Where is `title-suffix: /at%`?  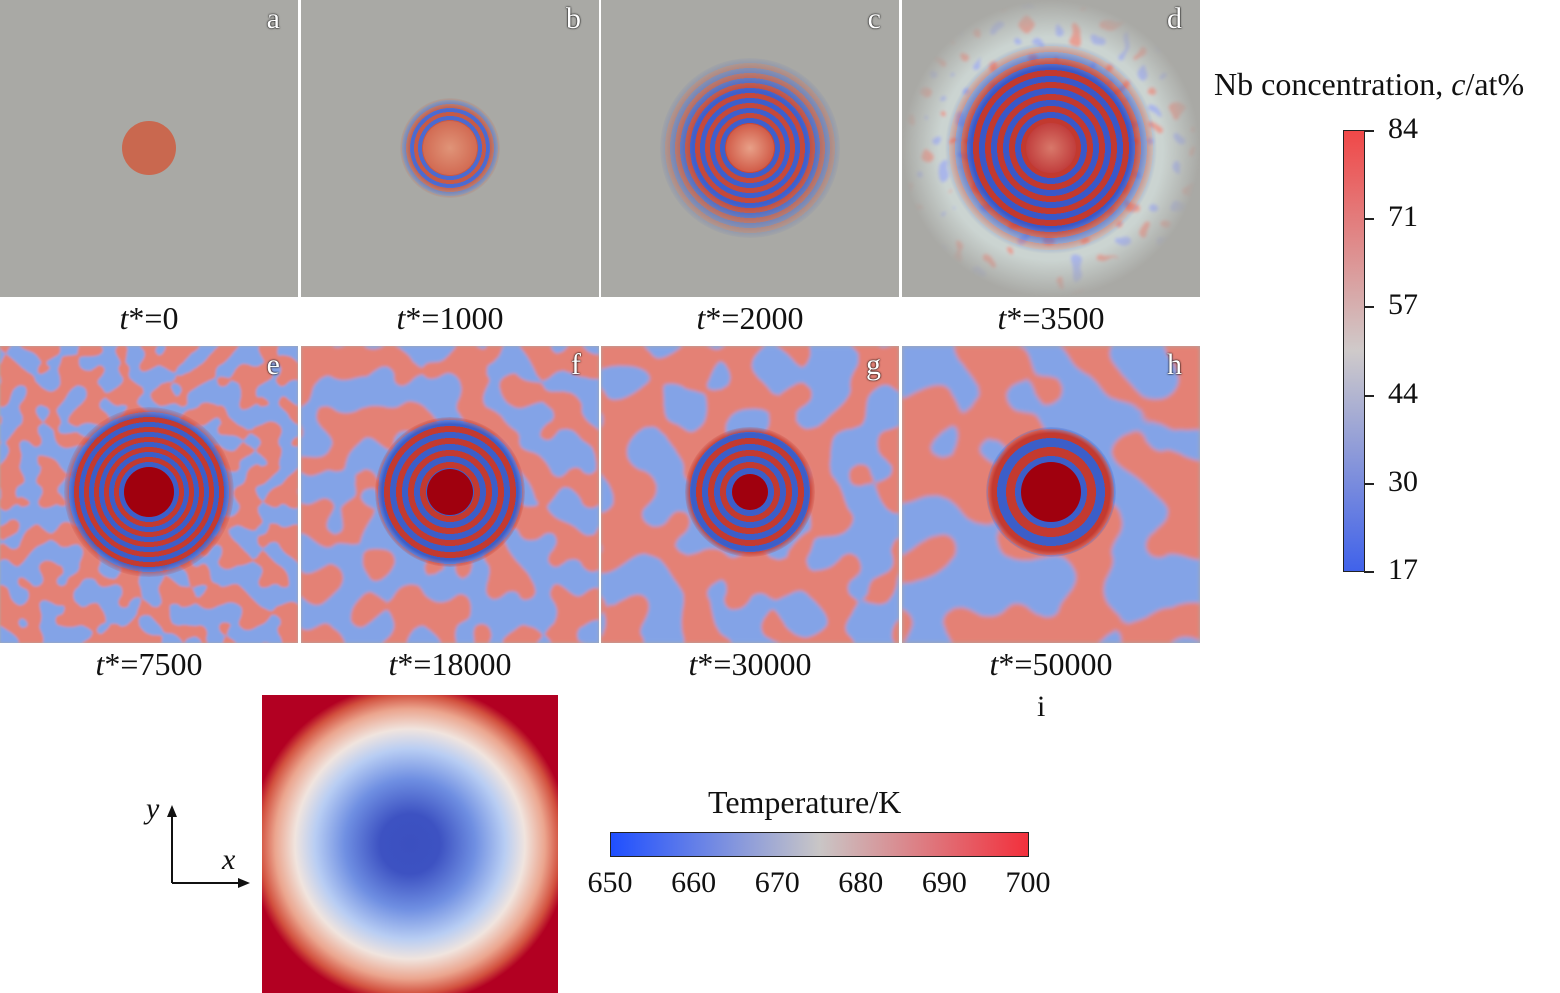 title-suffix: /at% is located at coordinates (1495, 84).